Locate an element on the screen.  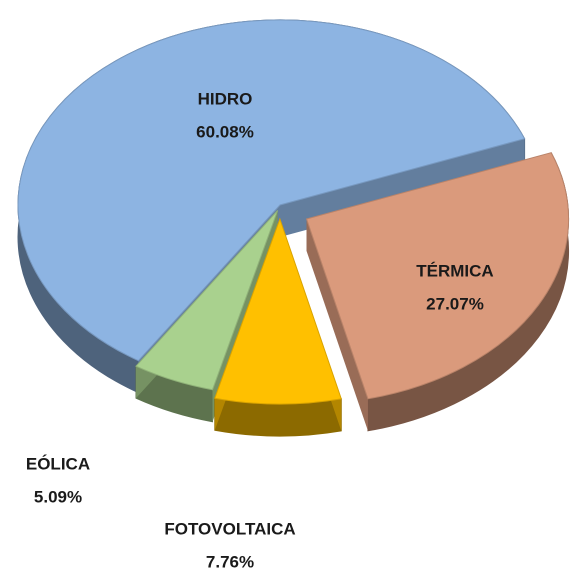
value-label: 27.07% is located at coordinates (455, 303).